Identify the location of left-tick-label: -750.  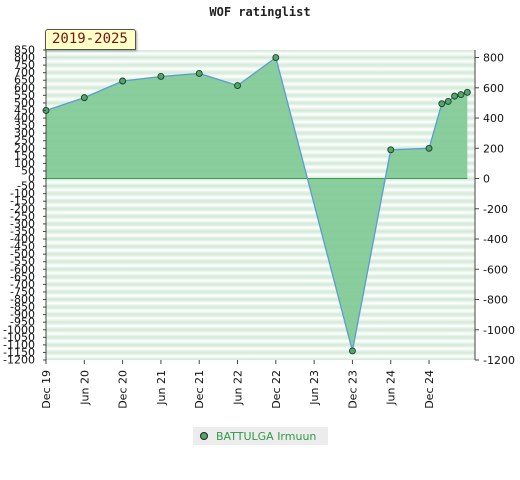
(22, 291).